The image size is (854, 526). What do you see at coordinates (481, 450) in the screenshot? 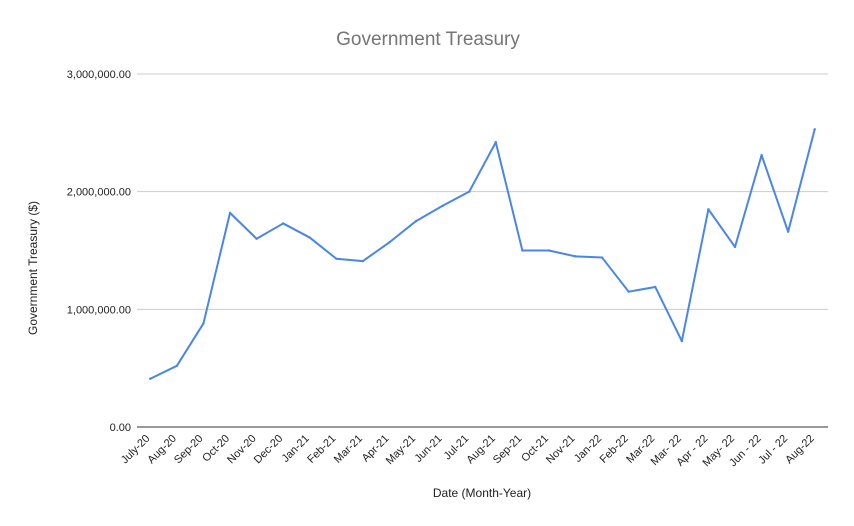
I see `x-tick-label: Aug-21` at bounding box center [481, 450].